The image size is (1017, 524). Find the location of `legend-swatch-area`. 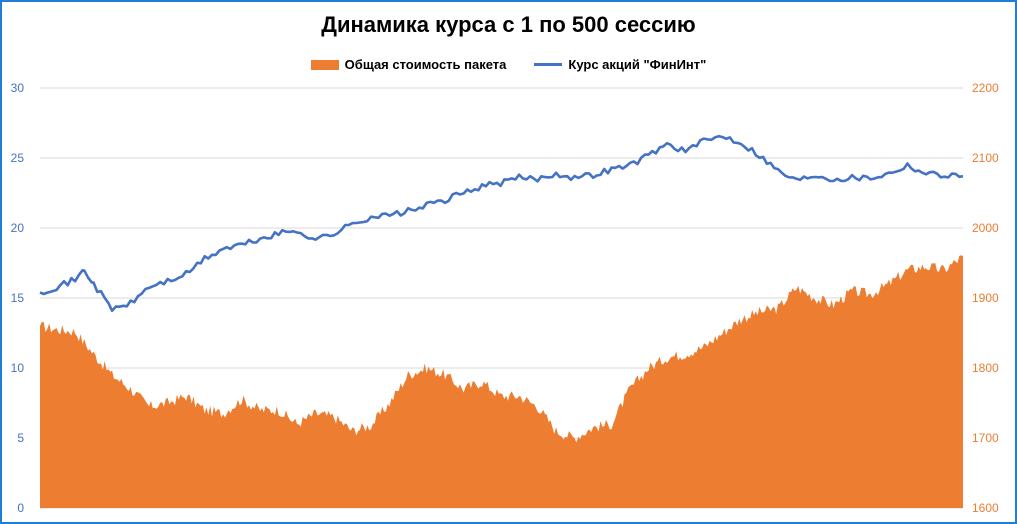

legend-swatch-area is located at coordinates (324, 64).